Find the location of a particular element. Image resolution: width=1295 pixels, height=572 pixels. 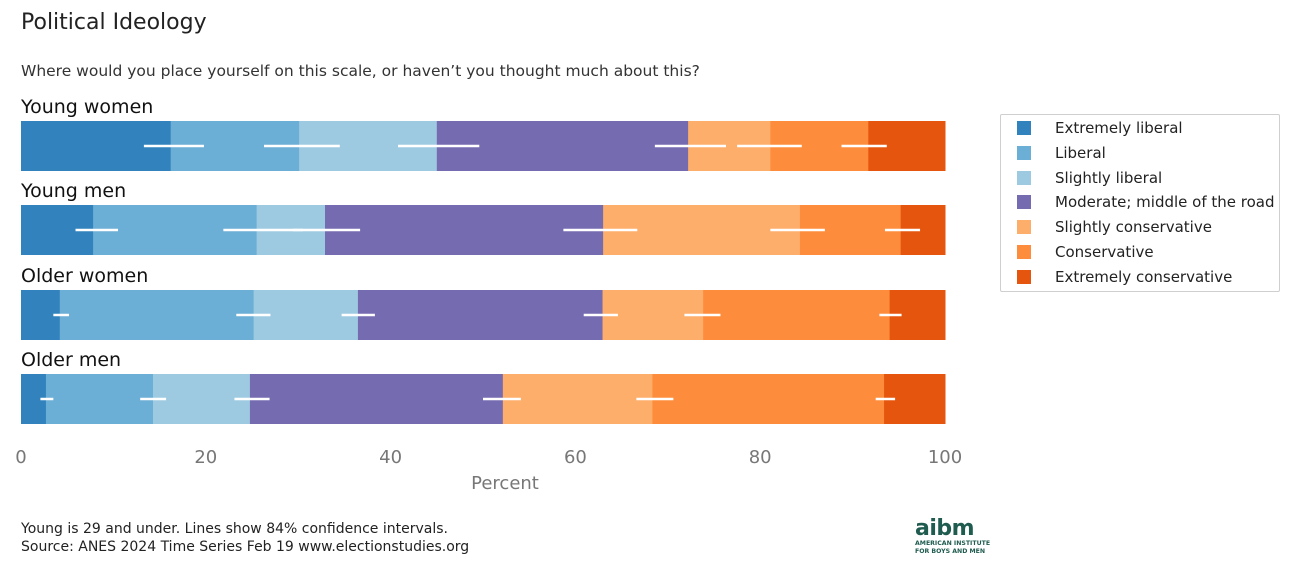

x-tick-label: 20 is located at coordinates (205, 457).